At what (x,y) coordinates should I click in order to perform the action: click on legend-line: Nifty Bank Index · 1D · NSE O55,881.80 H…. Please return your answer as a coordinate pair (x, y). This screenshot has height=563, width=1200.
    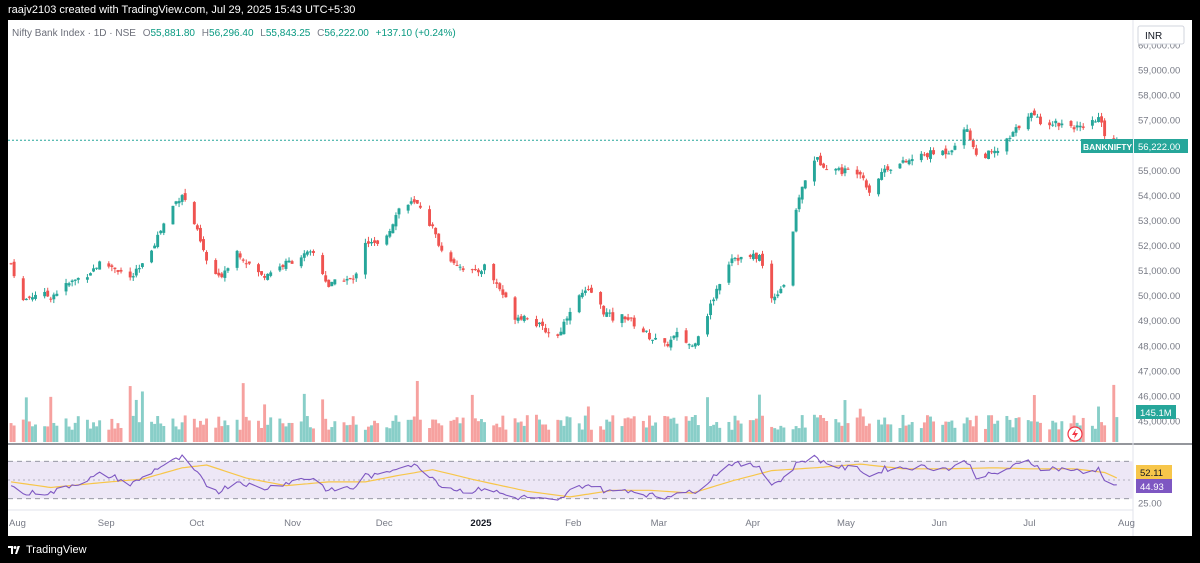
    Looking at the image, I should click on (234, 33).